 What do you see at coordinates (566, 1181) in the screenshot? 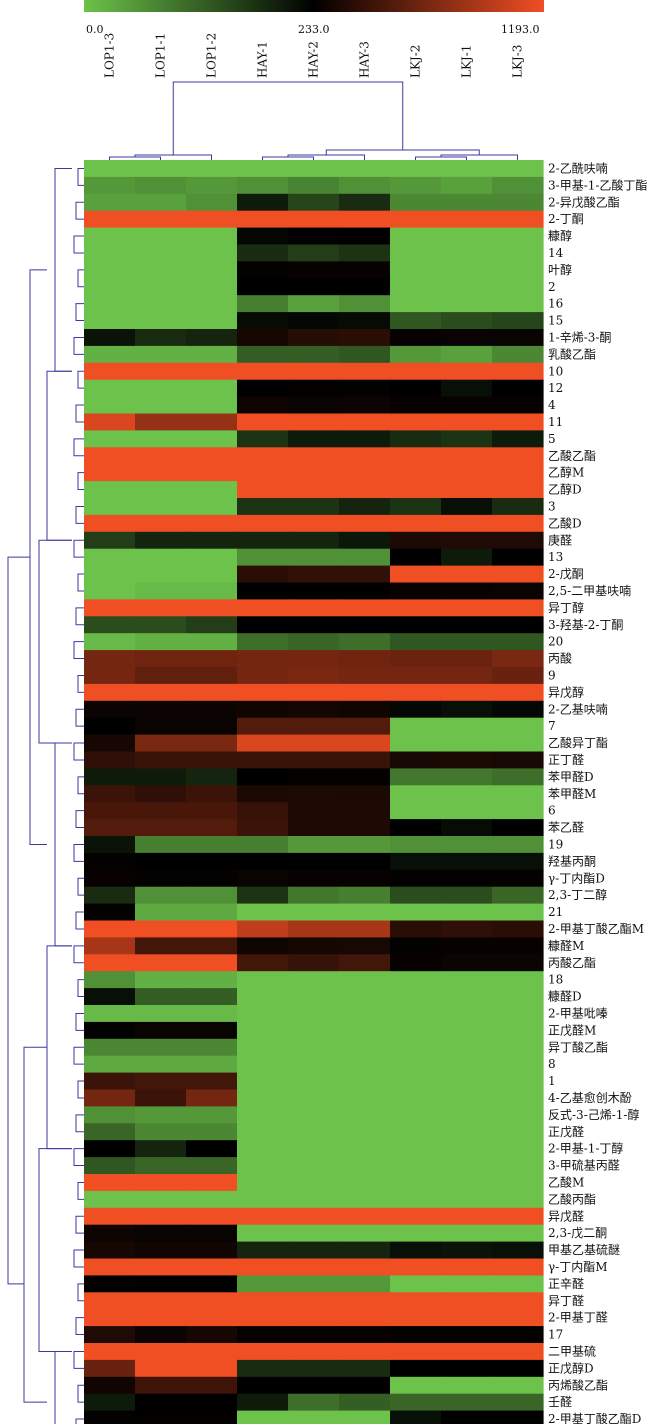
I see `row-label: 乙酸M` at bounding box center [566, 1181].